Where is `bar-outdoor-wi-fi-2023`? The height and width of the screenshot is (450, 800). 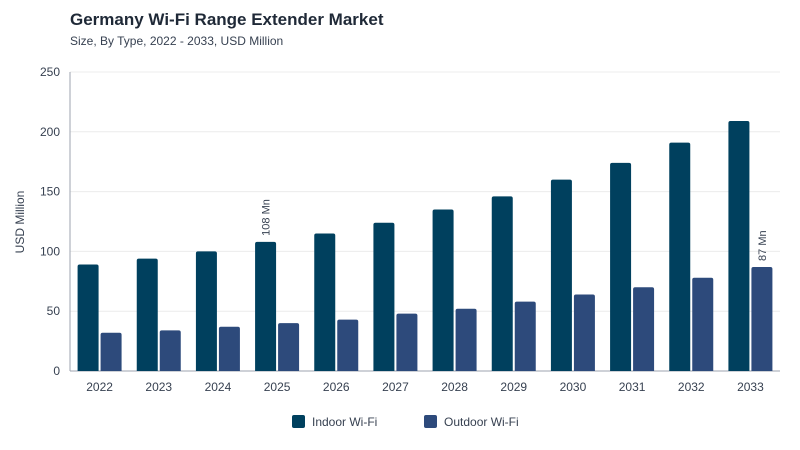
bar-outdoor-wi-fi-2023 is located at coordinates (170, 350).